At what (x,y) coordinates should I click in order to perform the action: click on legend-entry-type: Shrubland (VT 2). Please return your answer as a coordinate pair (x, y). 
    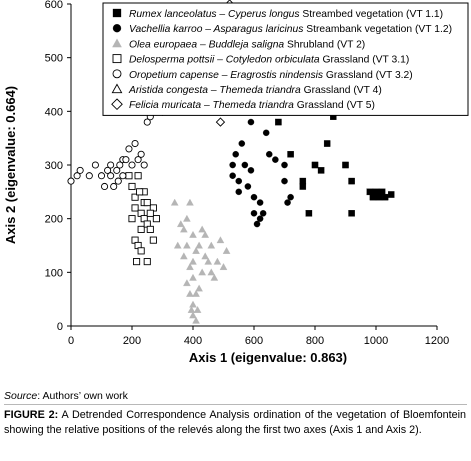
    Looking at the image, I should click on (324, 44).